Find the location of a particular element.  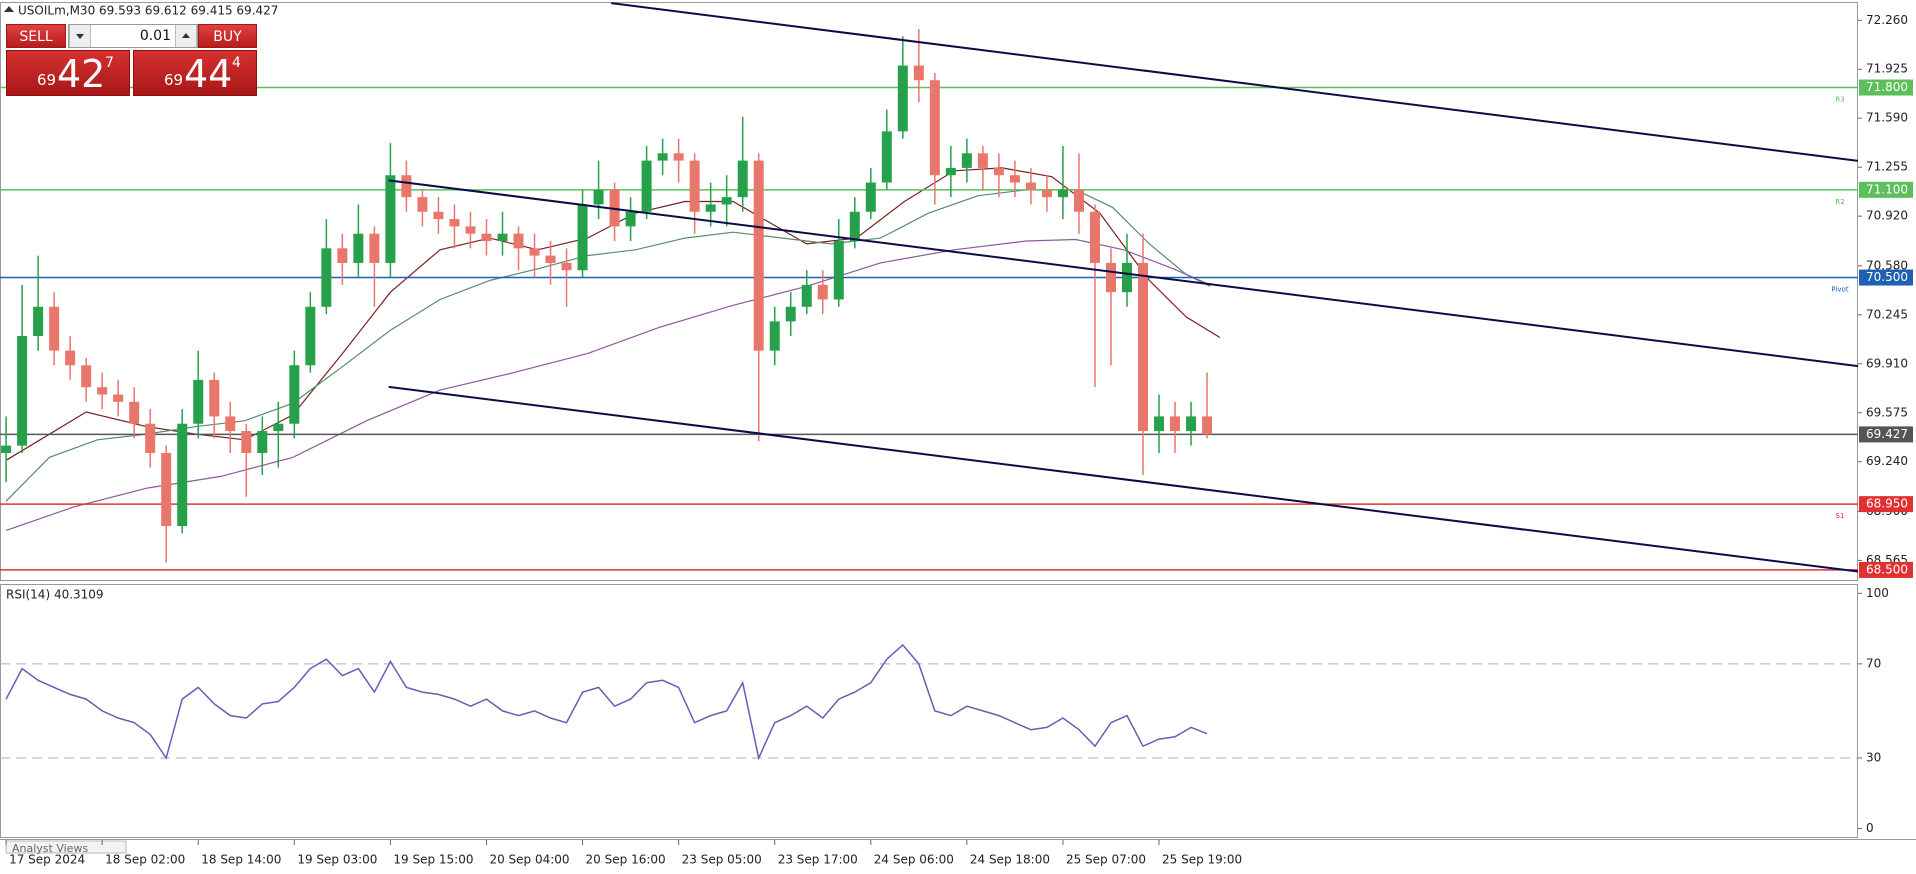

buy-price: 69 44 4 is located at coordinates (195, 73).